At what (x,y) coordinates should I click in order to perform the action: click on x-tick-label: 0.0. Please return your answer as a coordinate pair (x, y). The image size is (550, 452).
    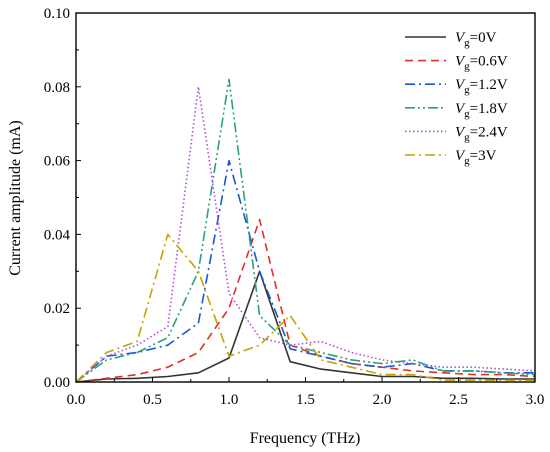
    Looking at the image, I should click on (76, 400).